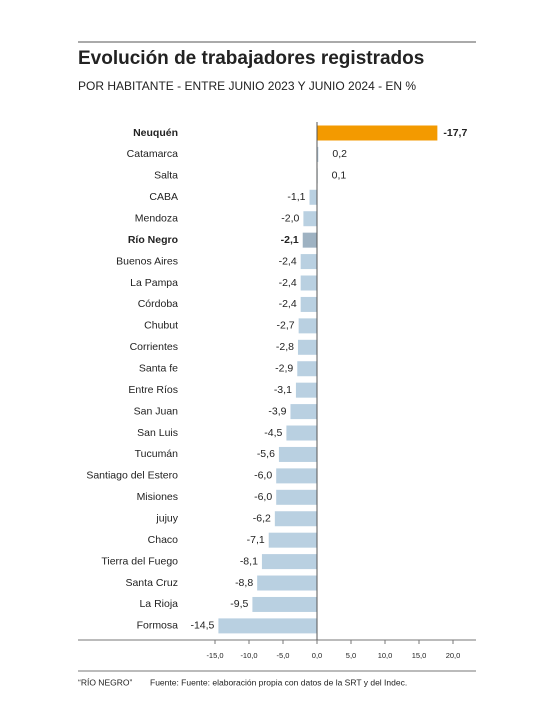 This screenshot has height=725, width=543. Describe the element at coordinates (277, 411) in the screenshot. I see `value-label: -3,9` at that location.